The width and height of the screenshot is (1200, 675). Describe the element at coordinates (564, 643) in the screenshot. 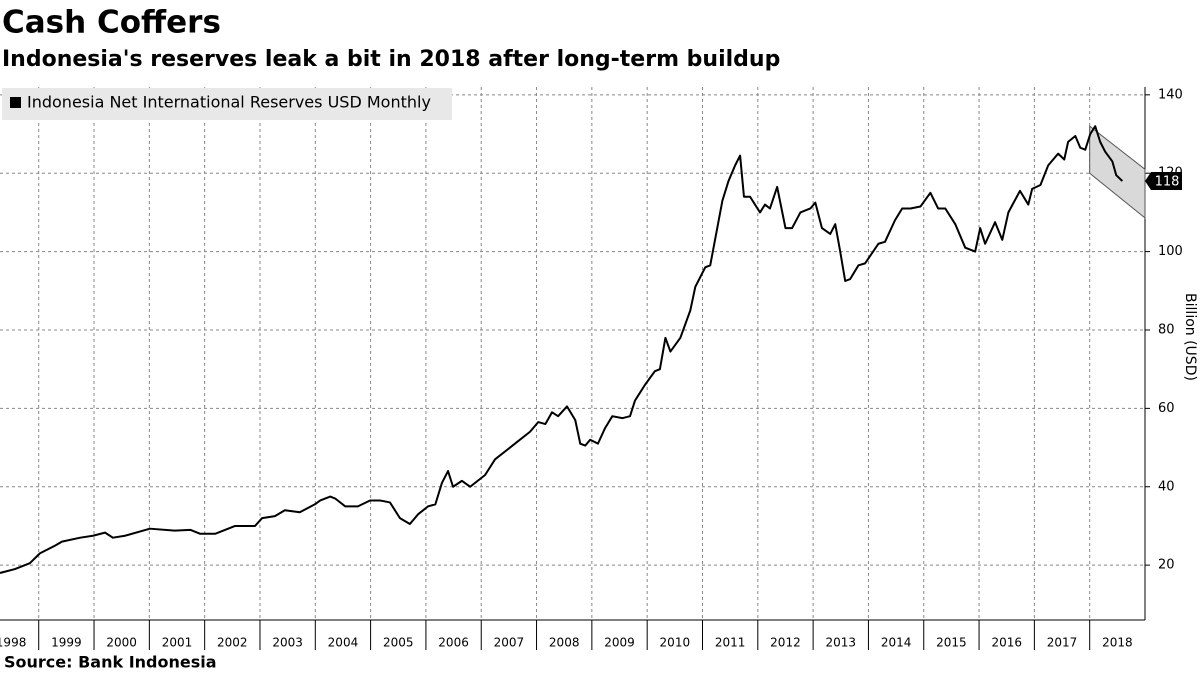

I see `x-tick-label: 2008` at that location.